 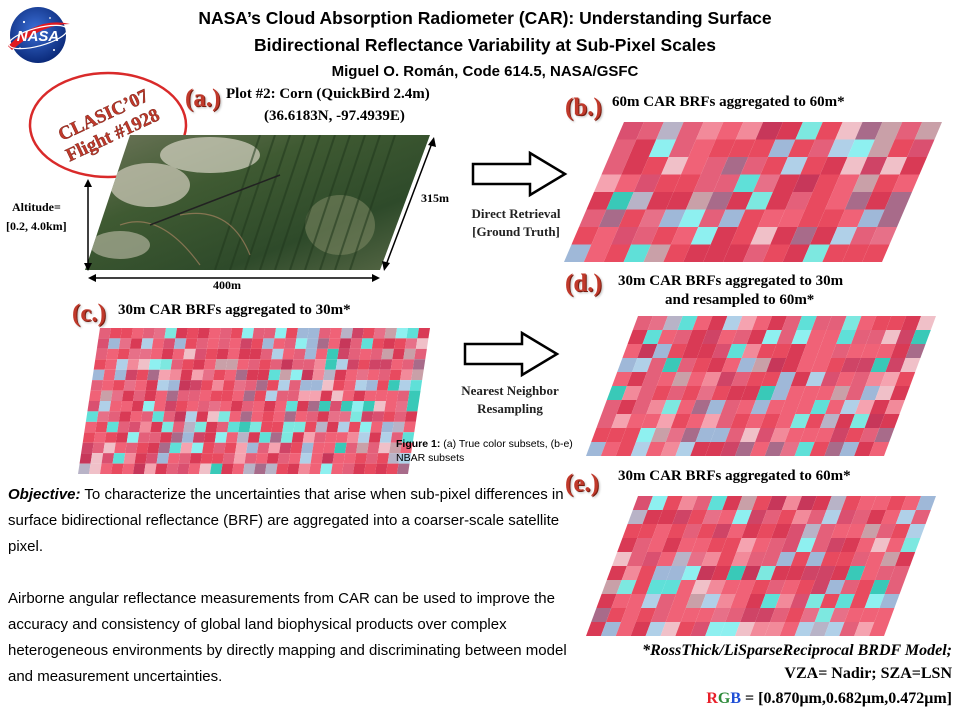 I want to click on panel-d-caption-1: 30m CAR BRFs aggregated to 30m, so click(x=731, y=281).